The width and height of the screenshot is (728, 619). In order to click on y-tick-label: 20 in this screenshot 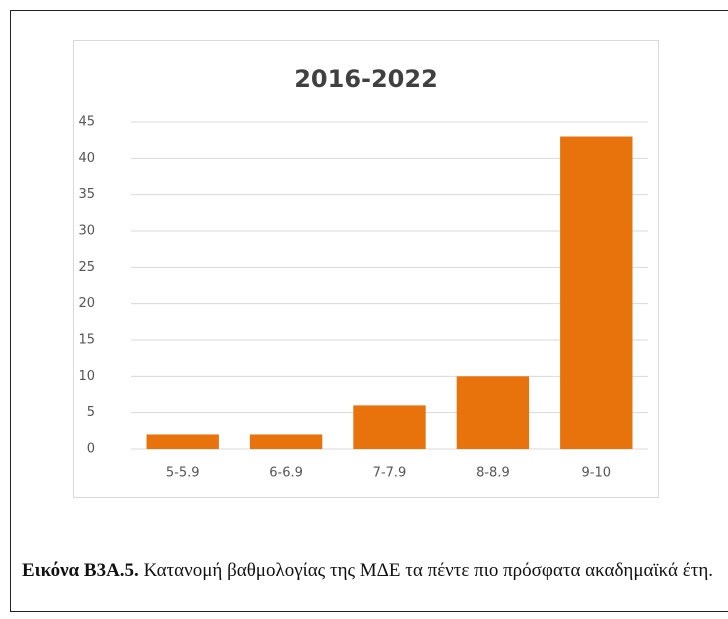, I will do `click(86, 303)`.